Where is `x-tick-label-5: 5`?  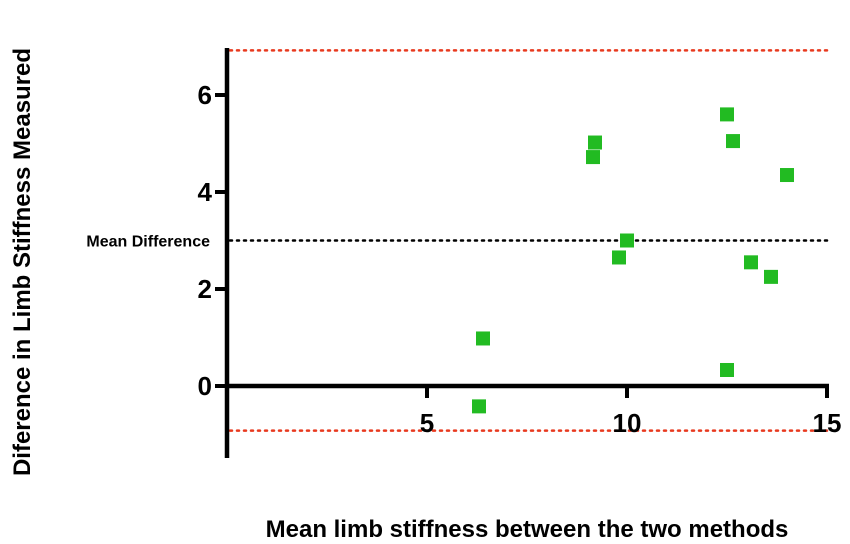 x-tick-label-5: 5 is located at coordinates (427, 423).